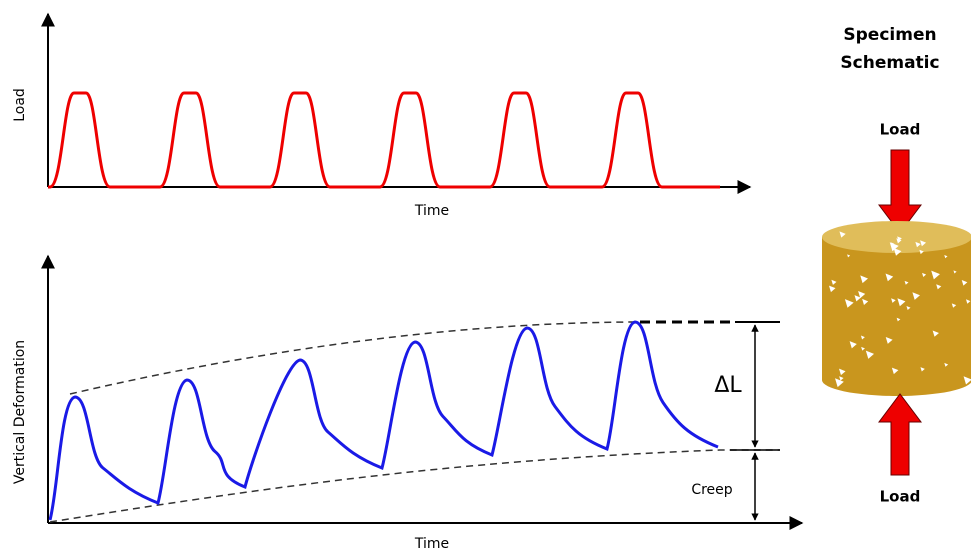 This screenshot has height=555, width=971. I want to click on schematic-title: Specimen, so click(889, 35).